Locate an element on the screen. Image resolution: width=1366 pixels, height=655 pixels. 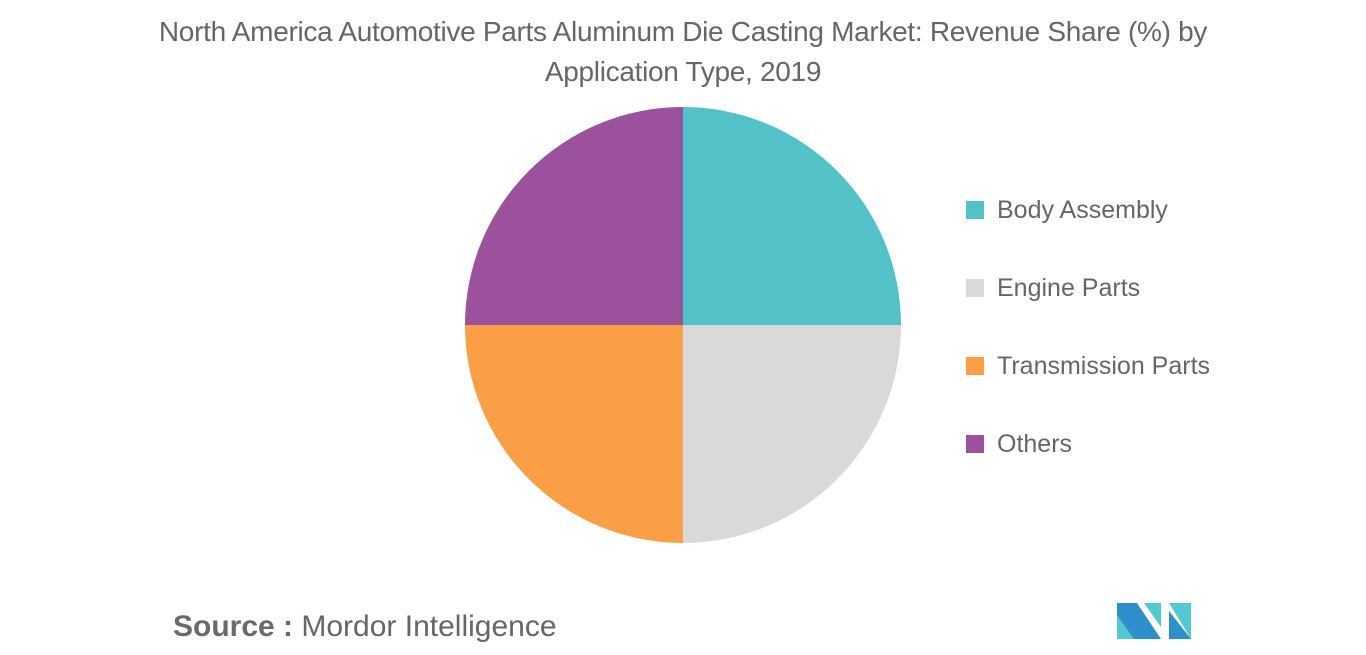
legend-item-others: Others is located at coordinates (1019, 444).